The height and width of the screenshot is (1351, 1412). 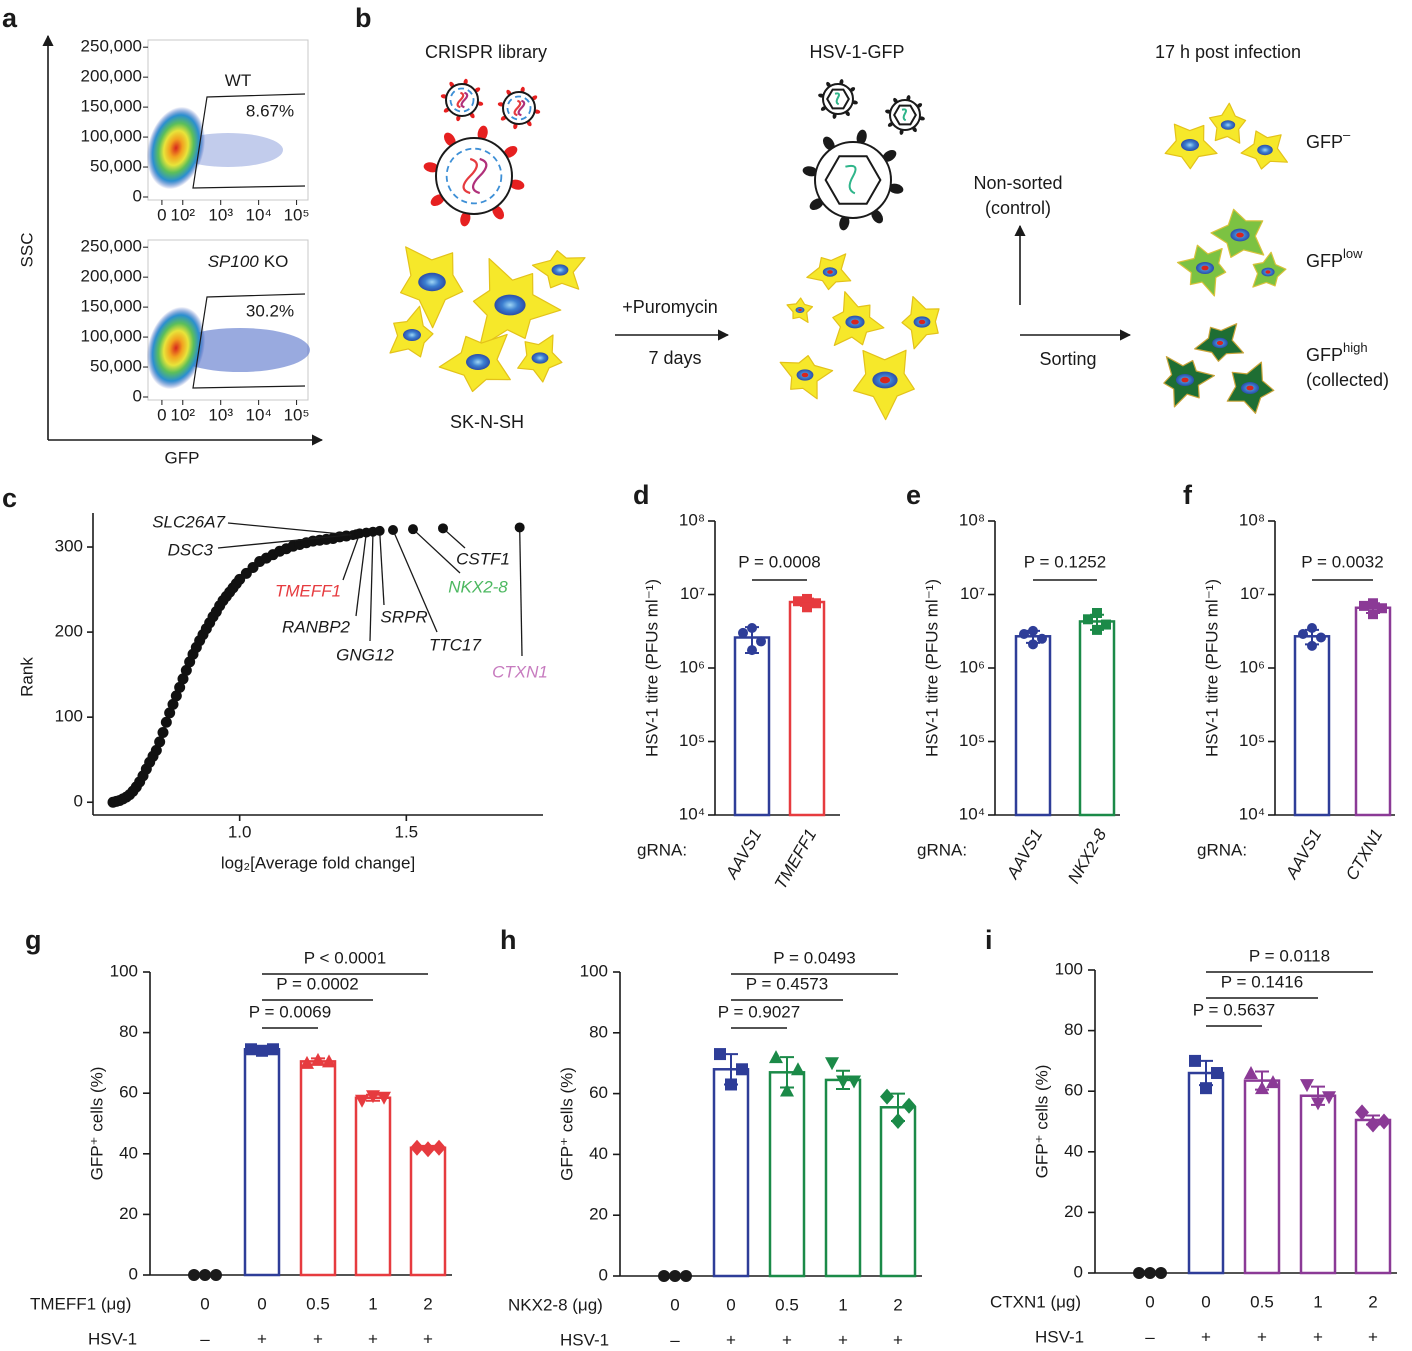 What do you see at coordinates (111, 136) in the screenshot?
I see `y-tick-label: 100,000` at bounding box center [111, 136].